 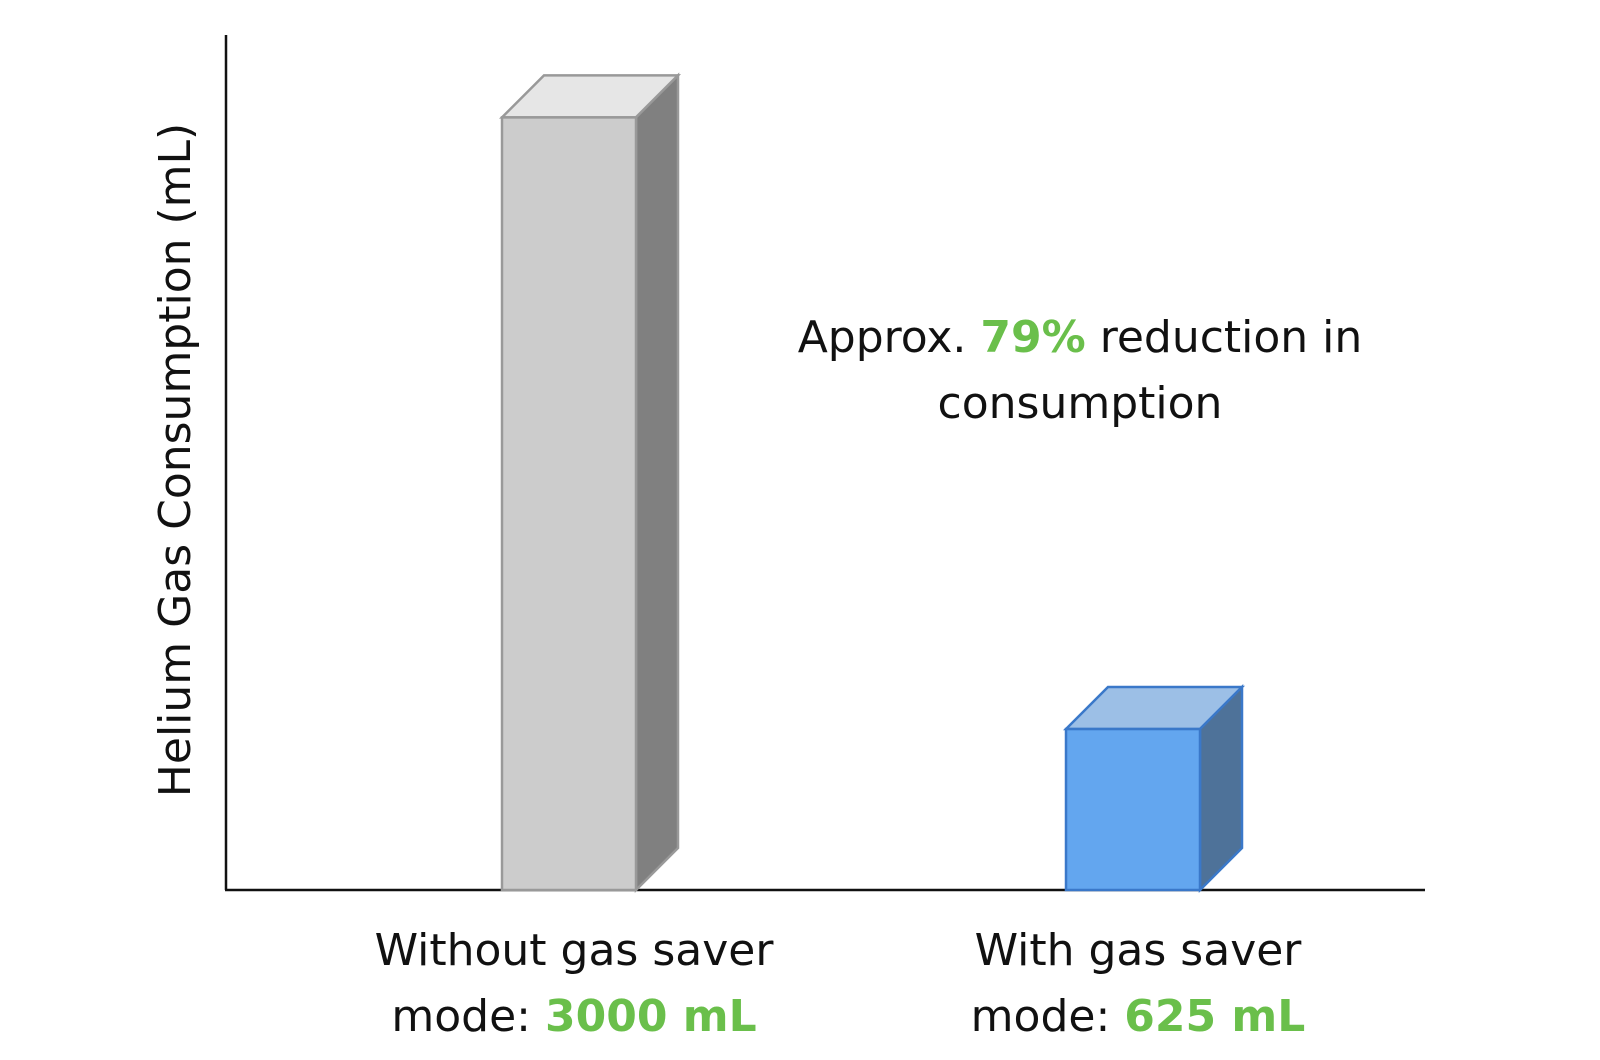 I want to click on y-axis-label: Helium Gas Consumption (mL), so click(x=175, y=460).